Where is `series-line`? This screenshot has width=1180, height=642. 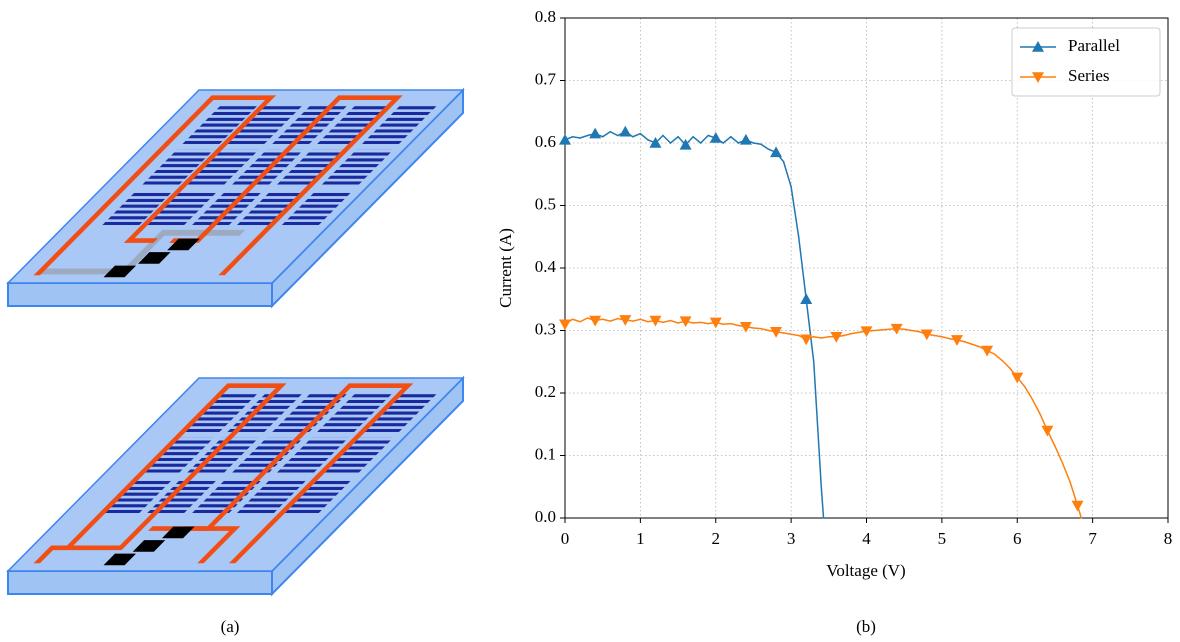 series-line is located at coordinates (694, 324).